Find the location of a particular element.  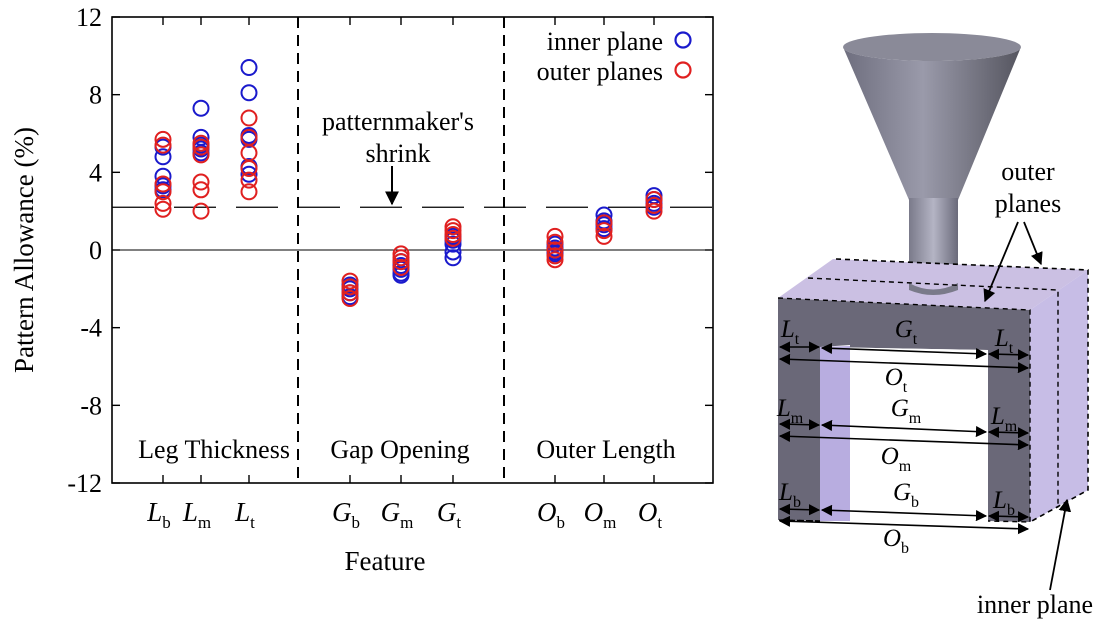

x-tick-label: Ot is located at coordinates (650, 514).